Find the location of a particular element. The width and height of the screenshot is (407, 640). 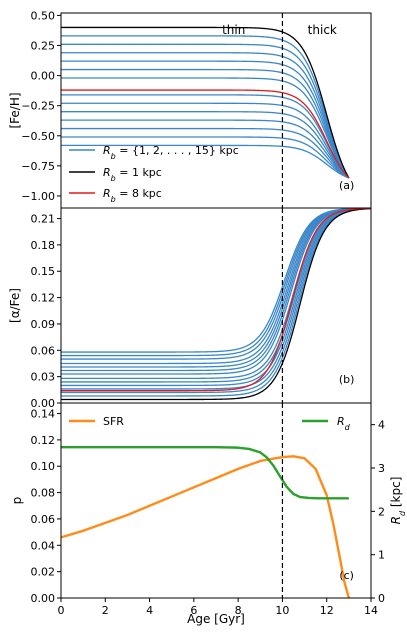

panel-c-y-tick-label: 0.02 is located at coordinates (43, 572).